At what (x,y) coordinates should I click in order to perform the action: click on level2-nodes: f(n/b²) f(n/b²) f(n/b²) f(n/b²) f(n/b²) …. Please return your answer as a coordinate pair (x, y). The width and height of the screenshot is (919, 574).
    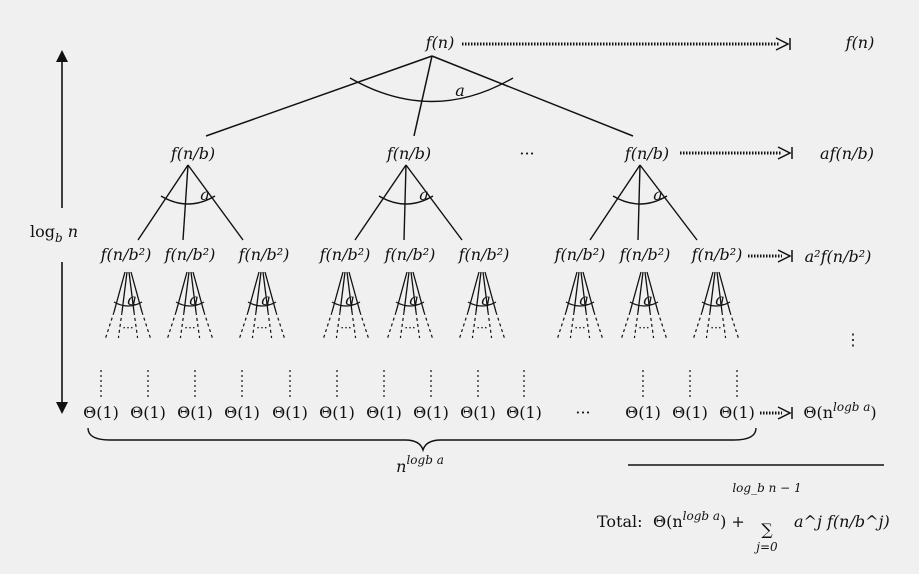
    Looking at the image, I should click on (421, 254).